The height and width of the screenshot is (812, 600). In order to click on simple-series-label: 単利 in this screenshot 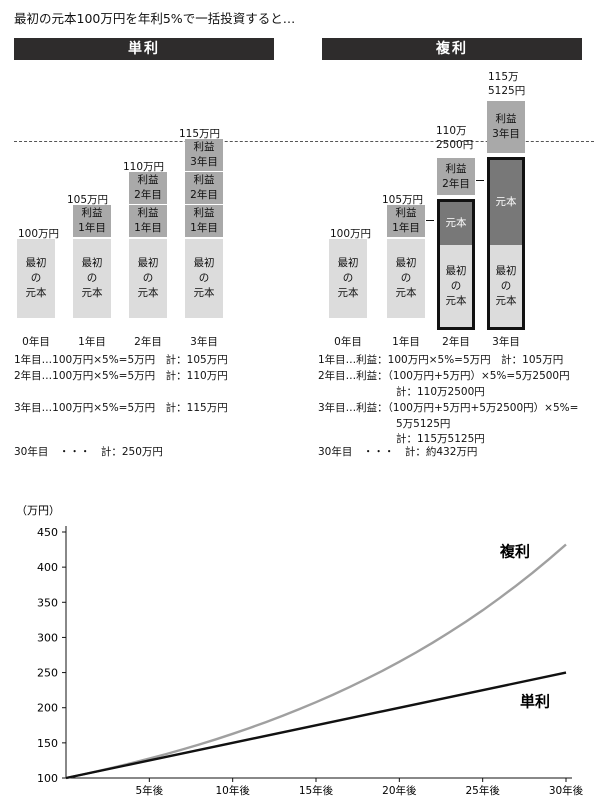, I will do `click(535, 702)`.